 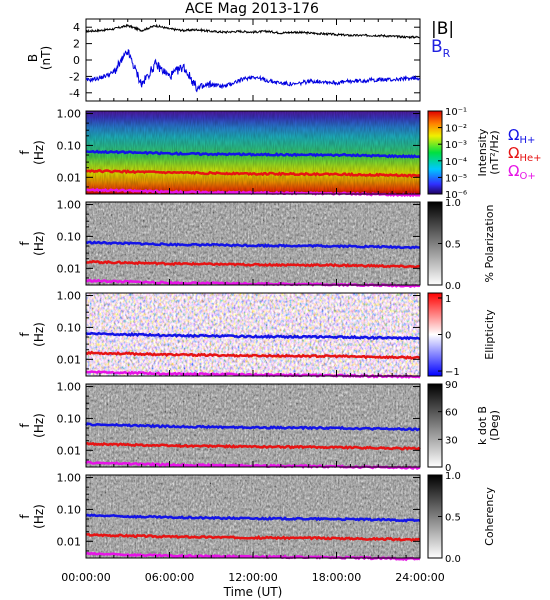 What do you see at coordinates (494, 152) in the screenshot?
I see `colorbar-label-units: (nT²/Hz)` at bounding box center [494, 152].